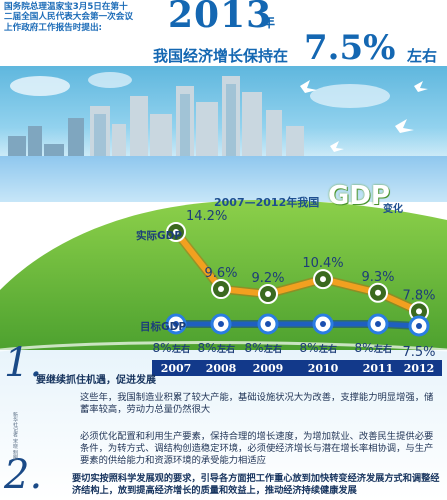  I want to click on year-tick-label: 2012, so click(419, 368).